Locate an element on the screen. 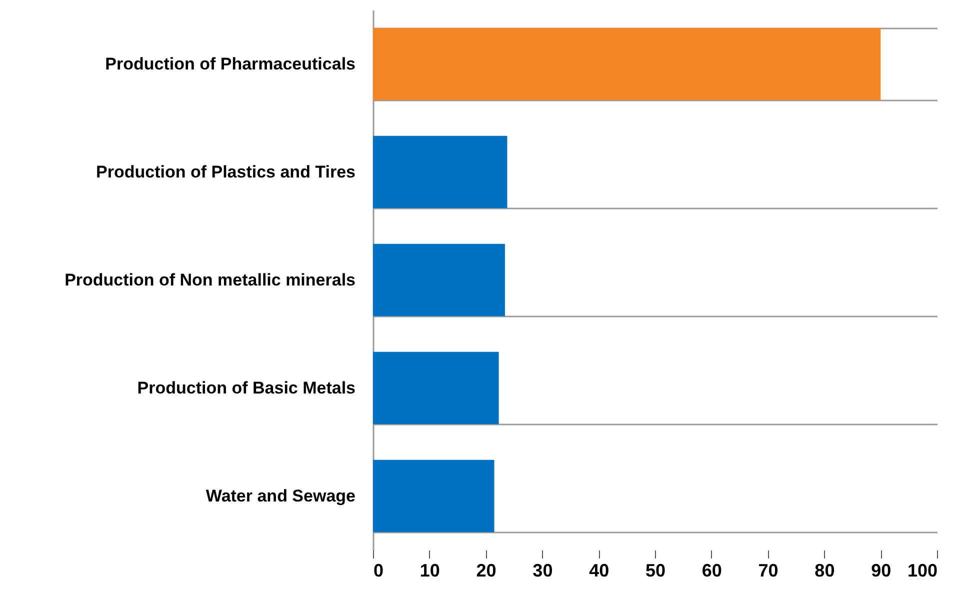  x-tick-label: 100 is located at coordinates (922, 570).